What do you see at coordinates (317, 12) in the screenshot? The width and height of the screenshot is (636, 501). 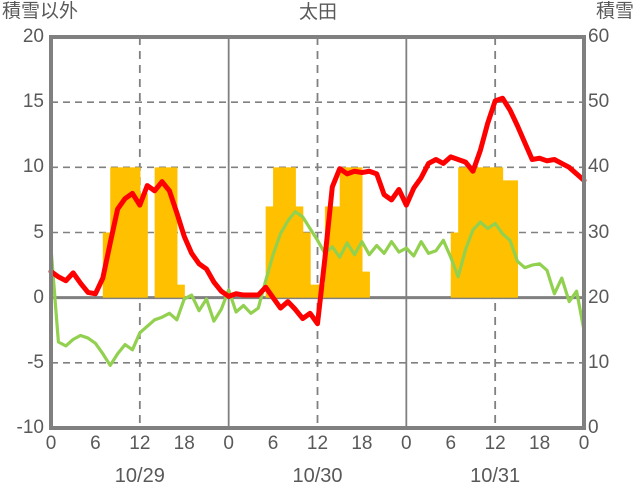 I see `chart-title: 太田` at bounding box center [317, 12].